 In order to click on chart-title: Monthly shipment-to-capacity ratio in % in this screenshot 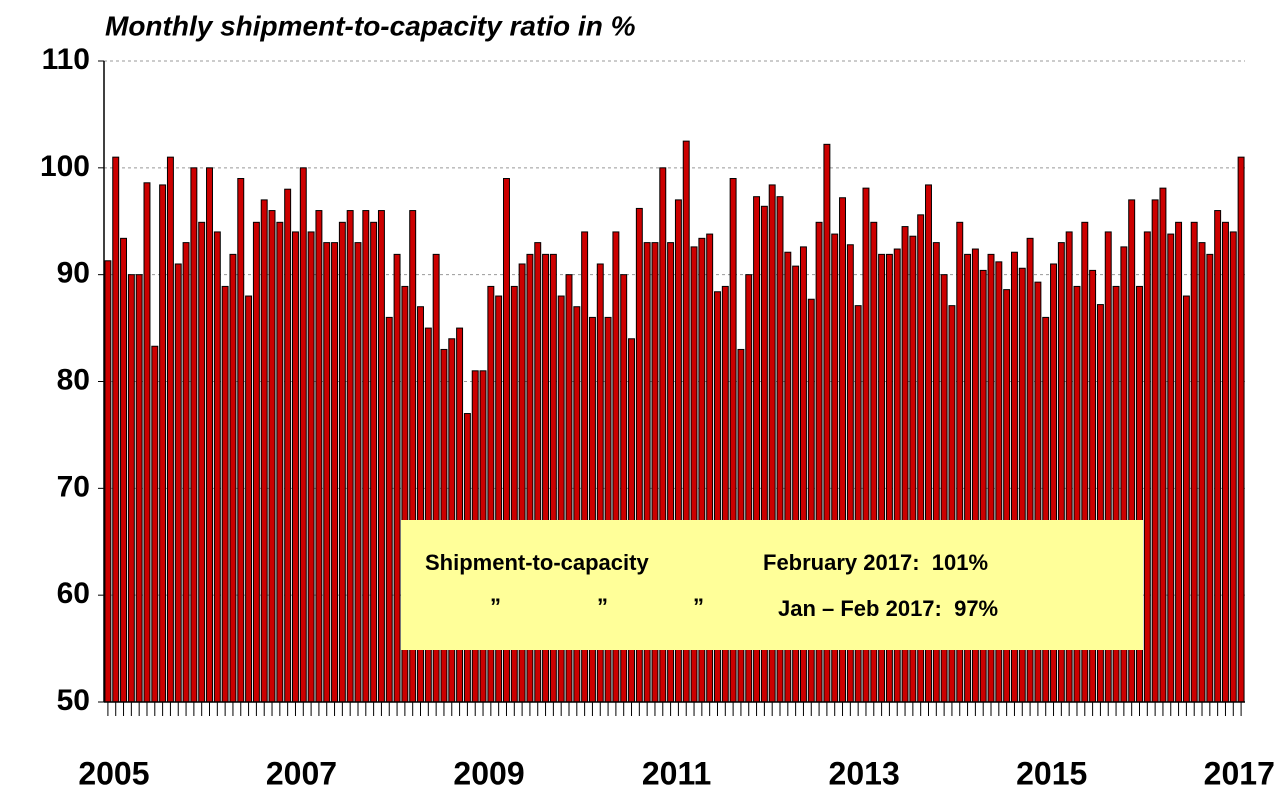, I will do `click(370, 25)`.